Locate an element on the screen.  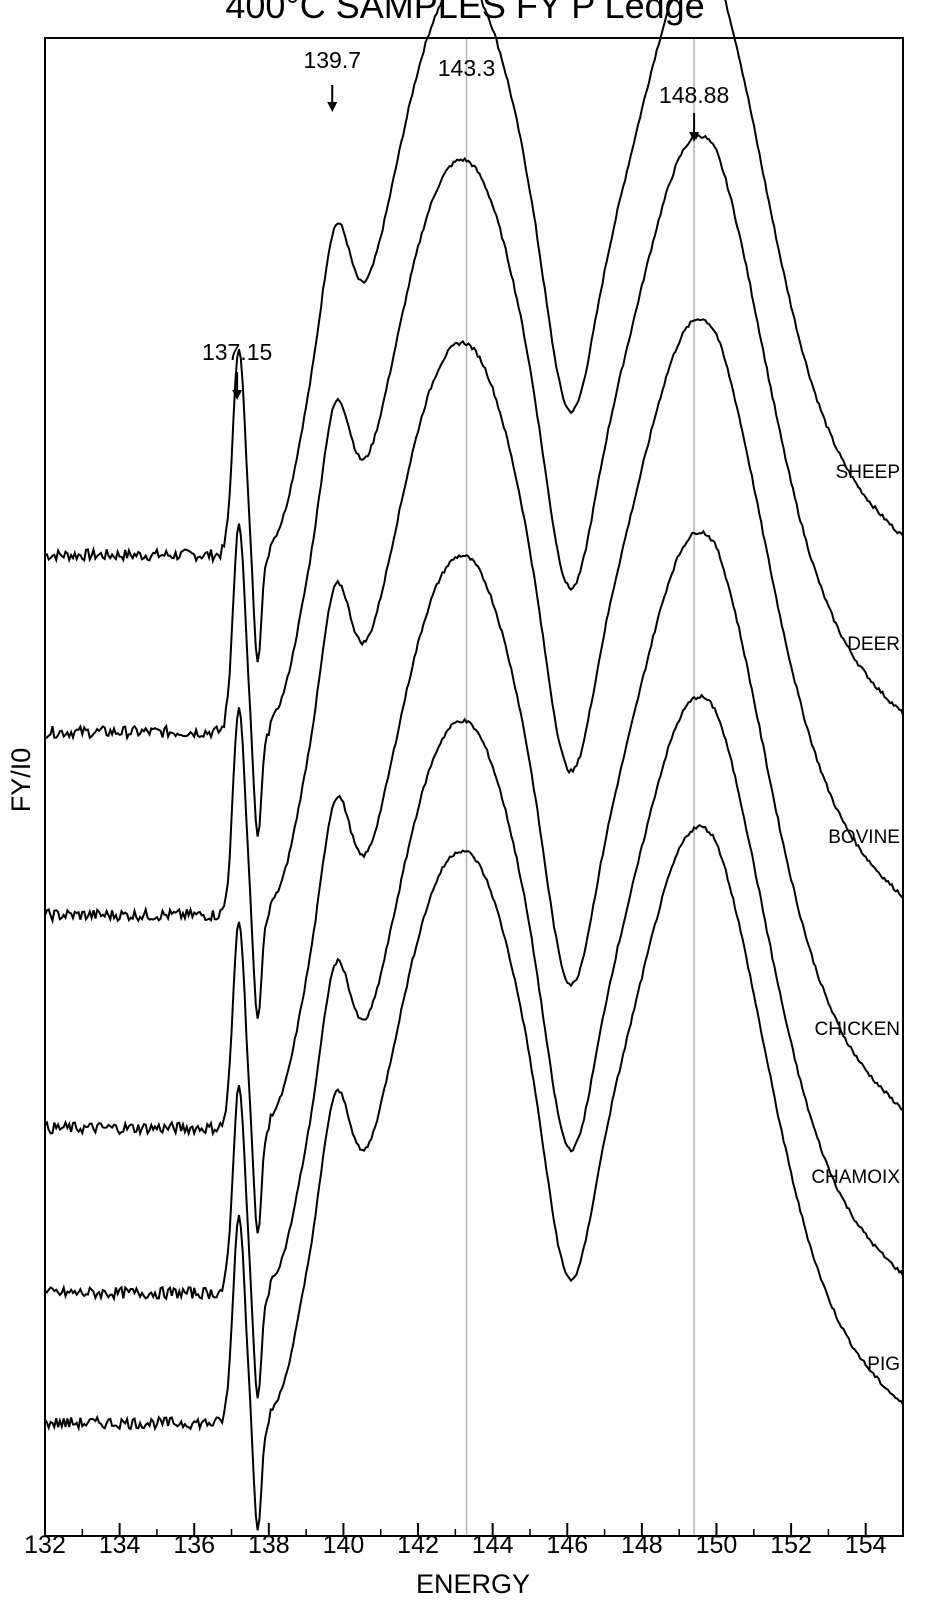
x-axis-label: ENERGY is located at coordinates (473, 1584).